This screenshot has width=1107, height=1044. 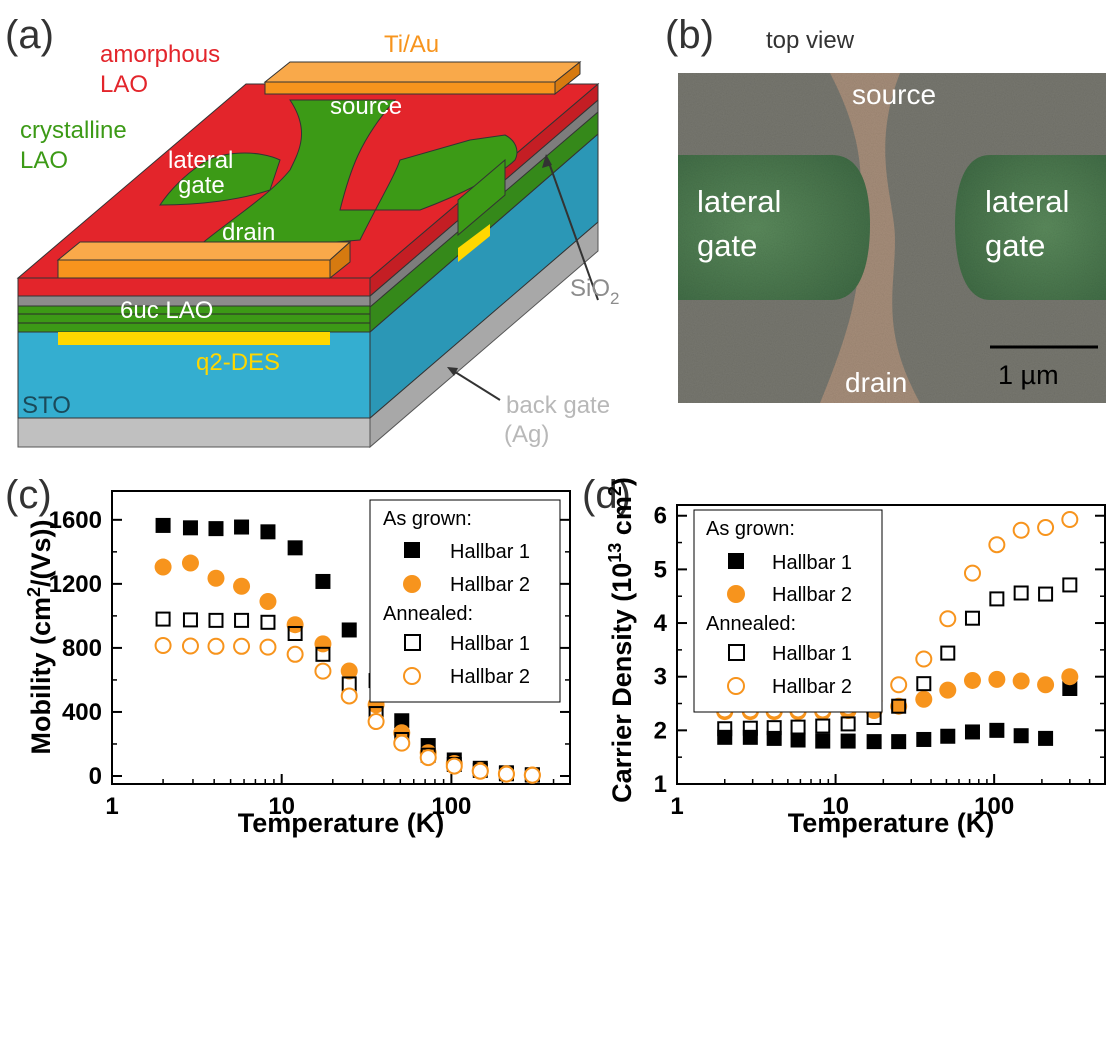 What do you see at coordinates (558, 405) in the screenshot?
I see `back-gate-label: back gate` at bounding box center [558, 405].